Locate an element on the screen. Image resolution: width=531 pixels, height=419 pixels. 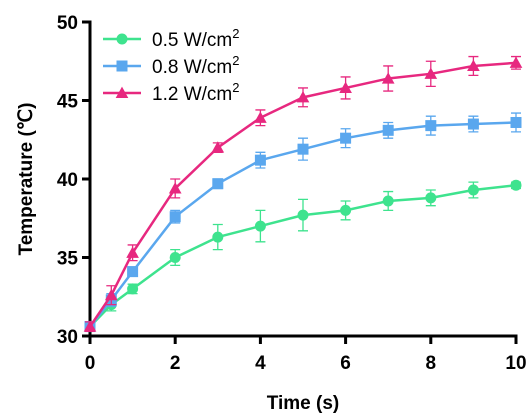
legend-item: 0.5 W/cm2 is located at coordinates (171, 38).